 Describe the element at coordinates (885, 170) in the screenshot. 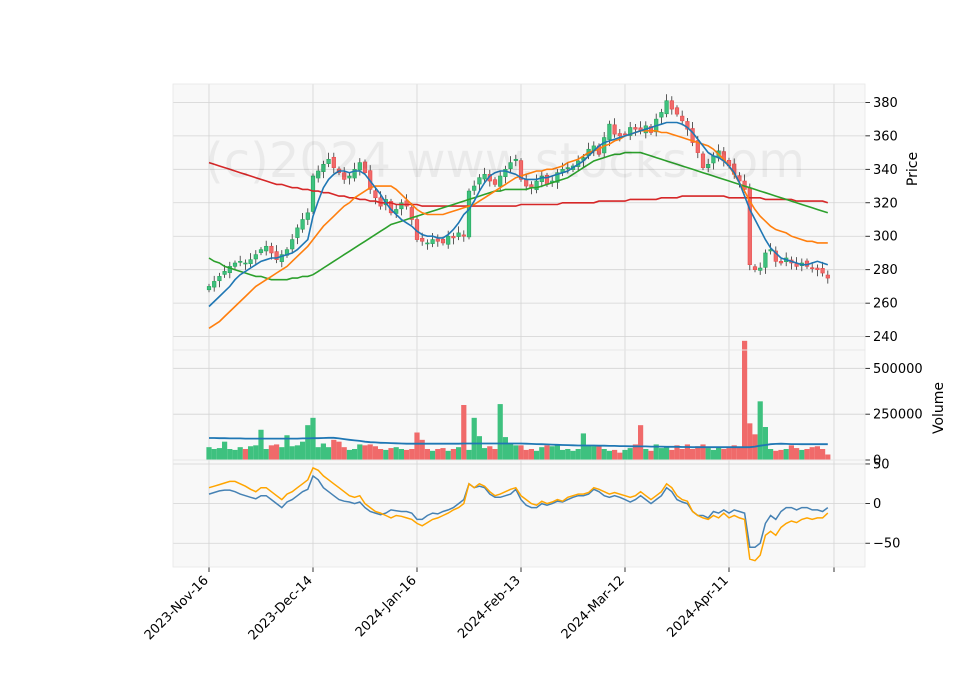

I see `price-tick-label: 340` at that location.